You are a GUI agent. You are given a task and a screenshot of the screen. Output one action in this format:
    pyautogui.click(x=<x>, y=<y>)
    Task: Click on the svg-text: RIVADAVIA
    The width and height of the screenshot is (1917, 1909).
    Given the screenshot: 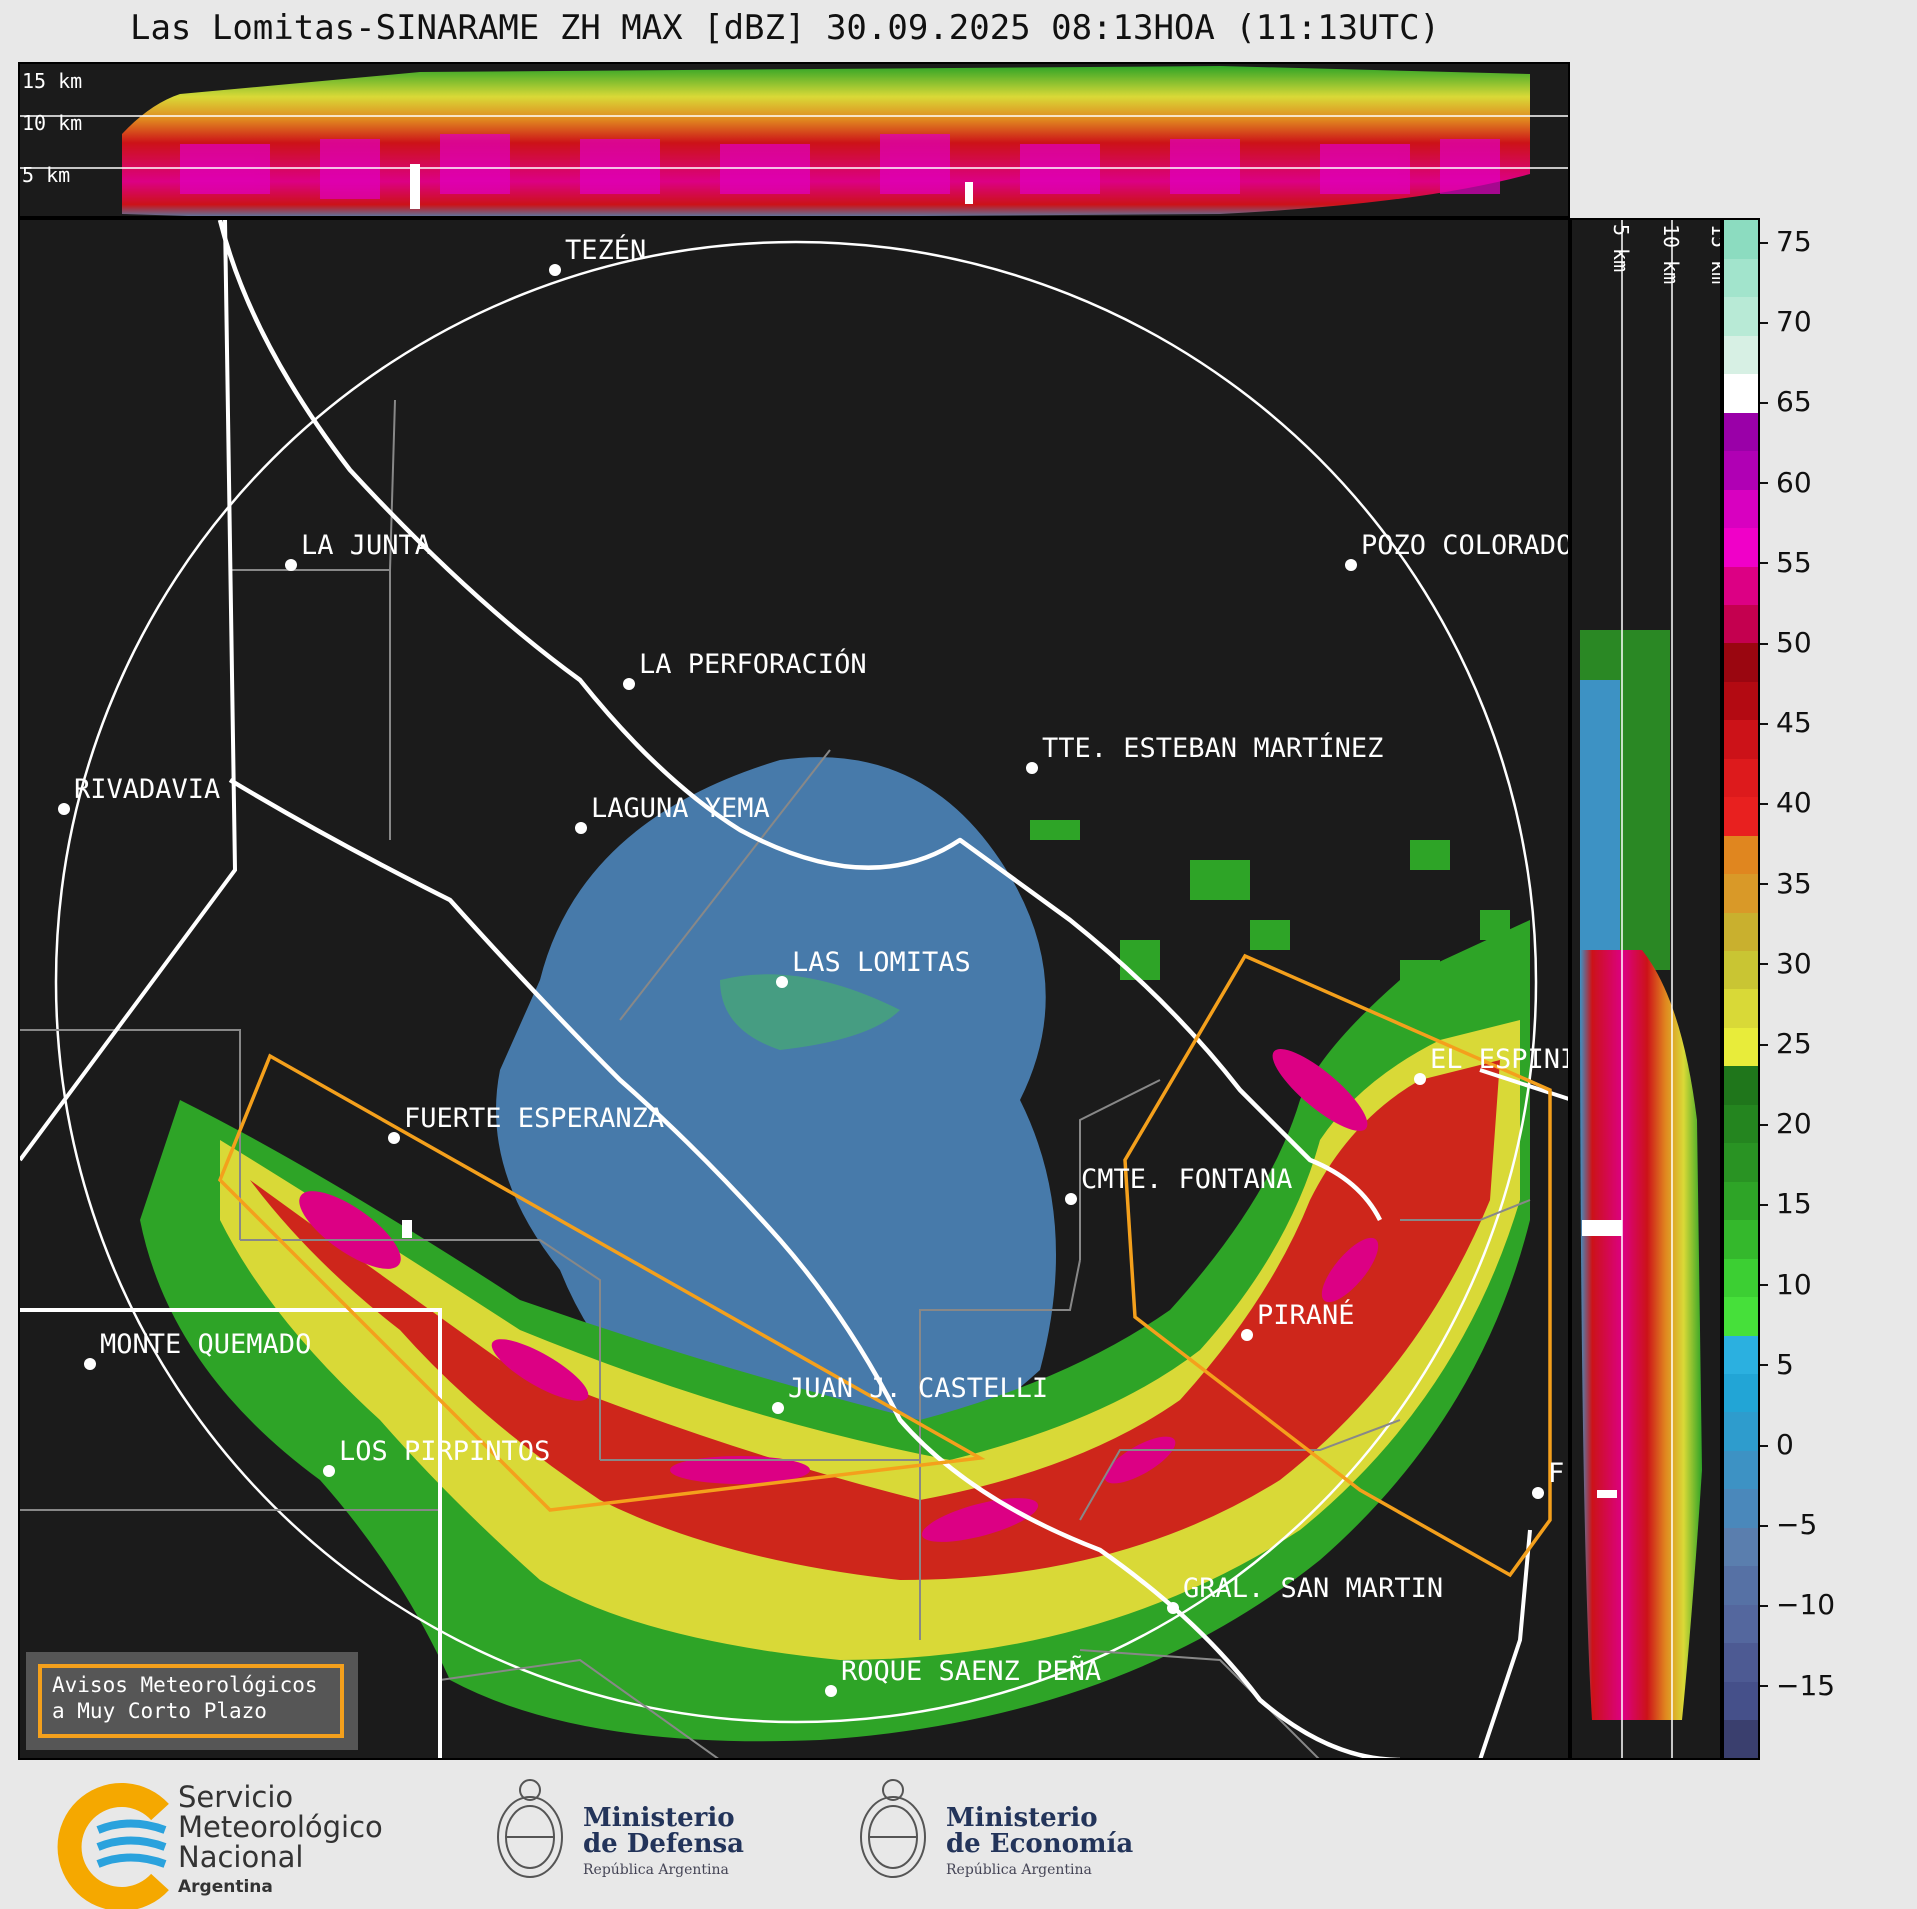 What is the action you would take?
    pyautogui.click(x=147, y=789)
    